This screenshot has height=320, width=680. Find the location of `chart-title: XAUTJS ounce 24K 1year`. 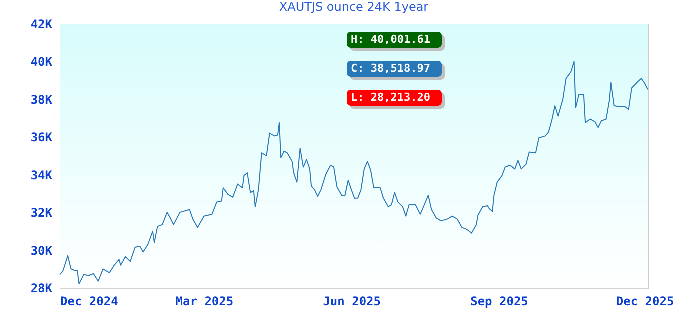

chart-title: XAUTJS ounce 24K 1year is located at coordinates (354, 7).